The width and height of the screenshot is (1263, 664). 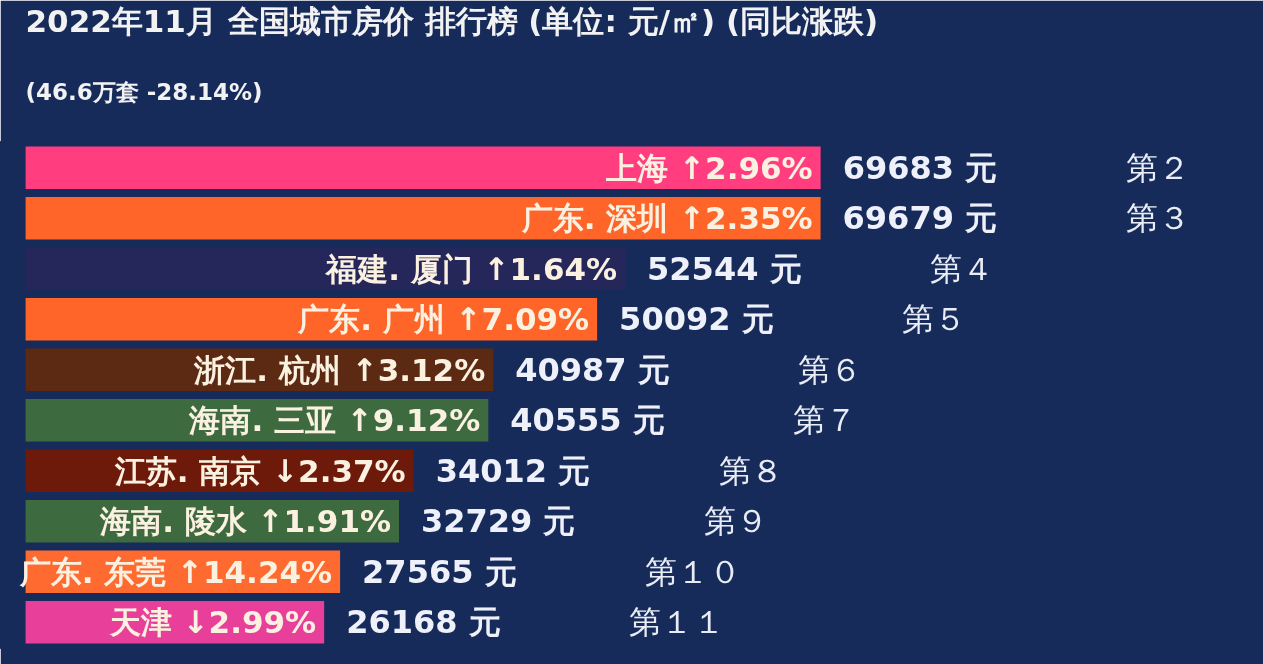 What do you see at coordinates (334, 420) in the screenshot?
I see `y-tick-label: 海南. 三亚 ↑9.12%` at bounding box center [334, 420].